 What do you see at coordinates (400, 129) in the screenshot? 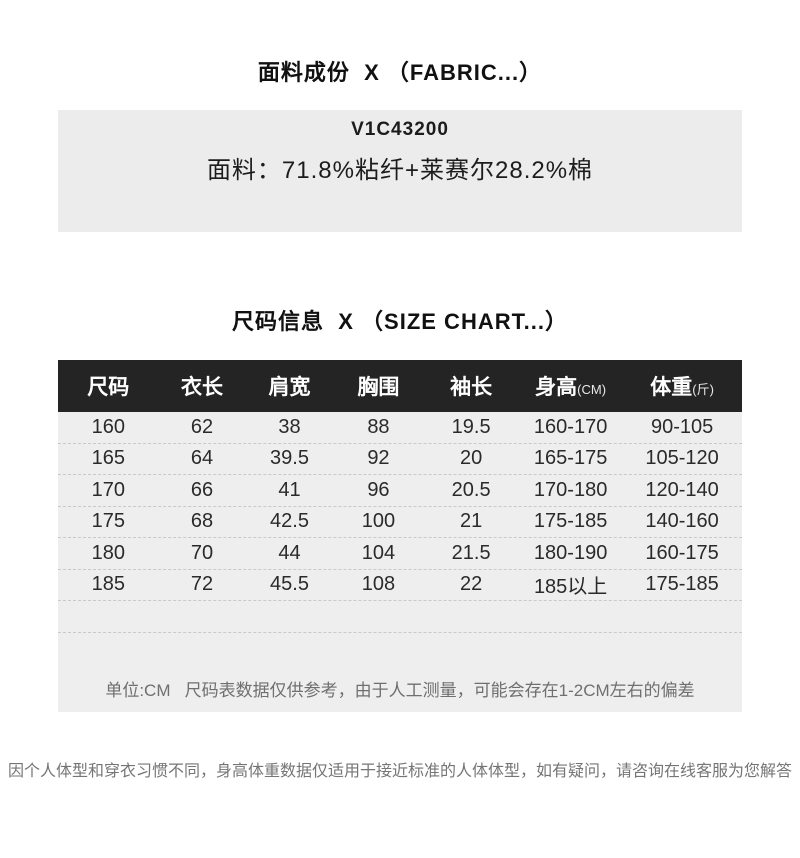
I see `product-code: V1C43200` at bounding box center [400, 129].